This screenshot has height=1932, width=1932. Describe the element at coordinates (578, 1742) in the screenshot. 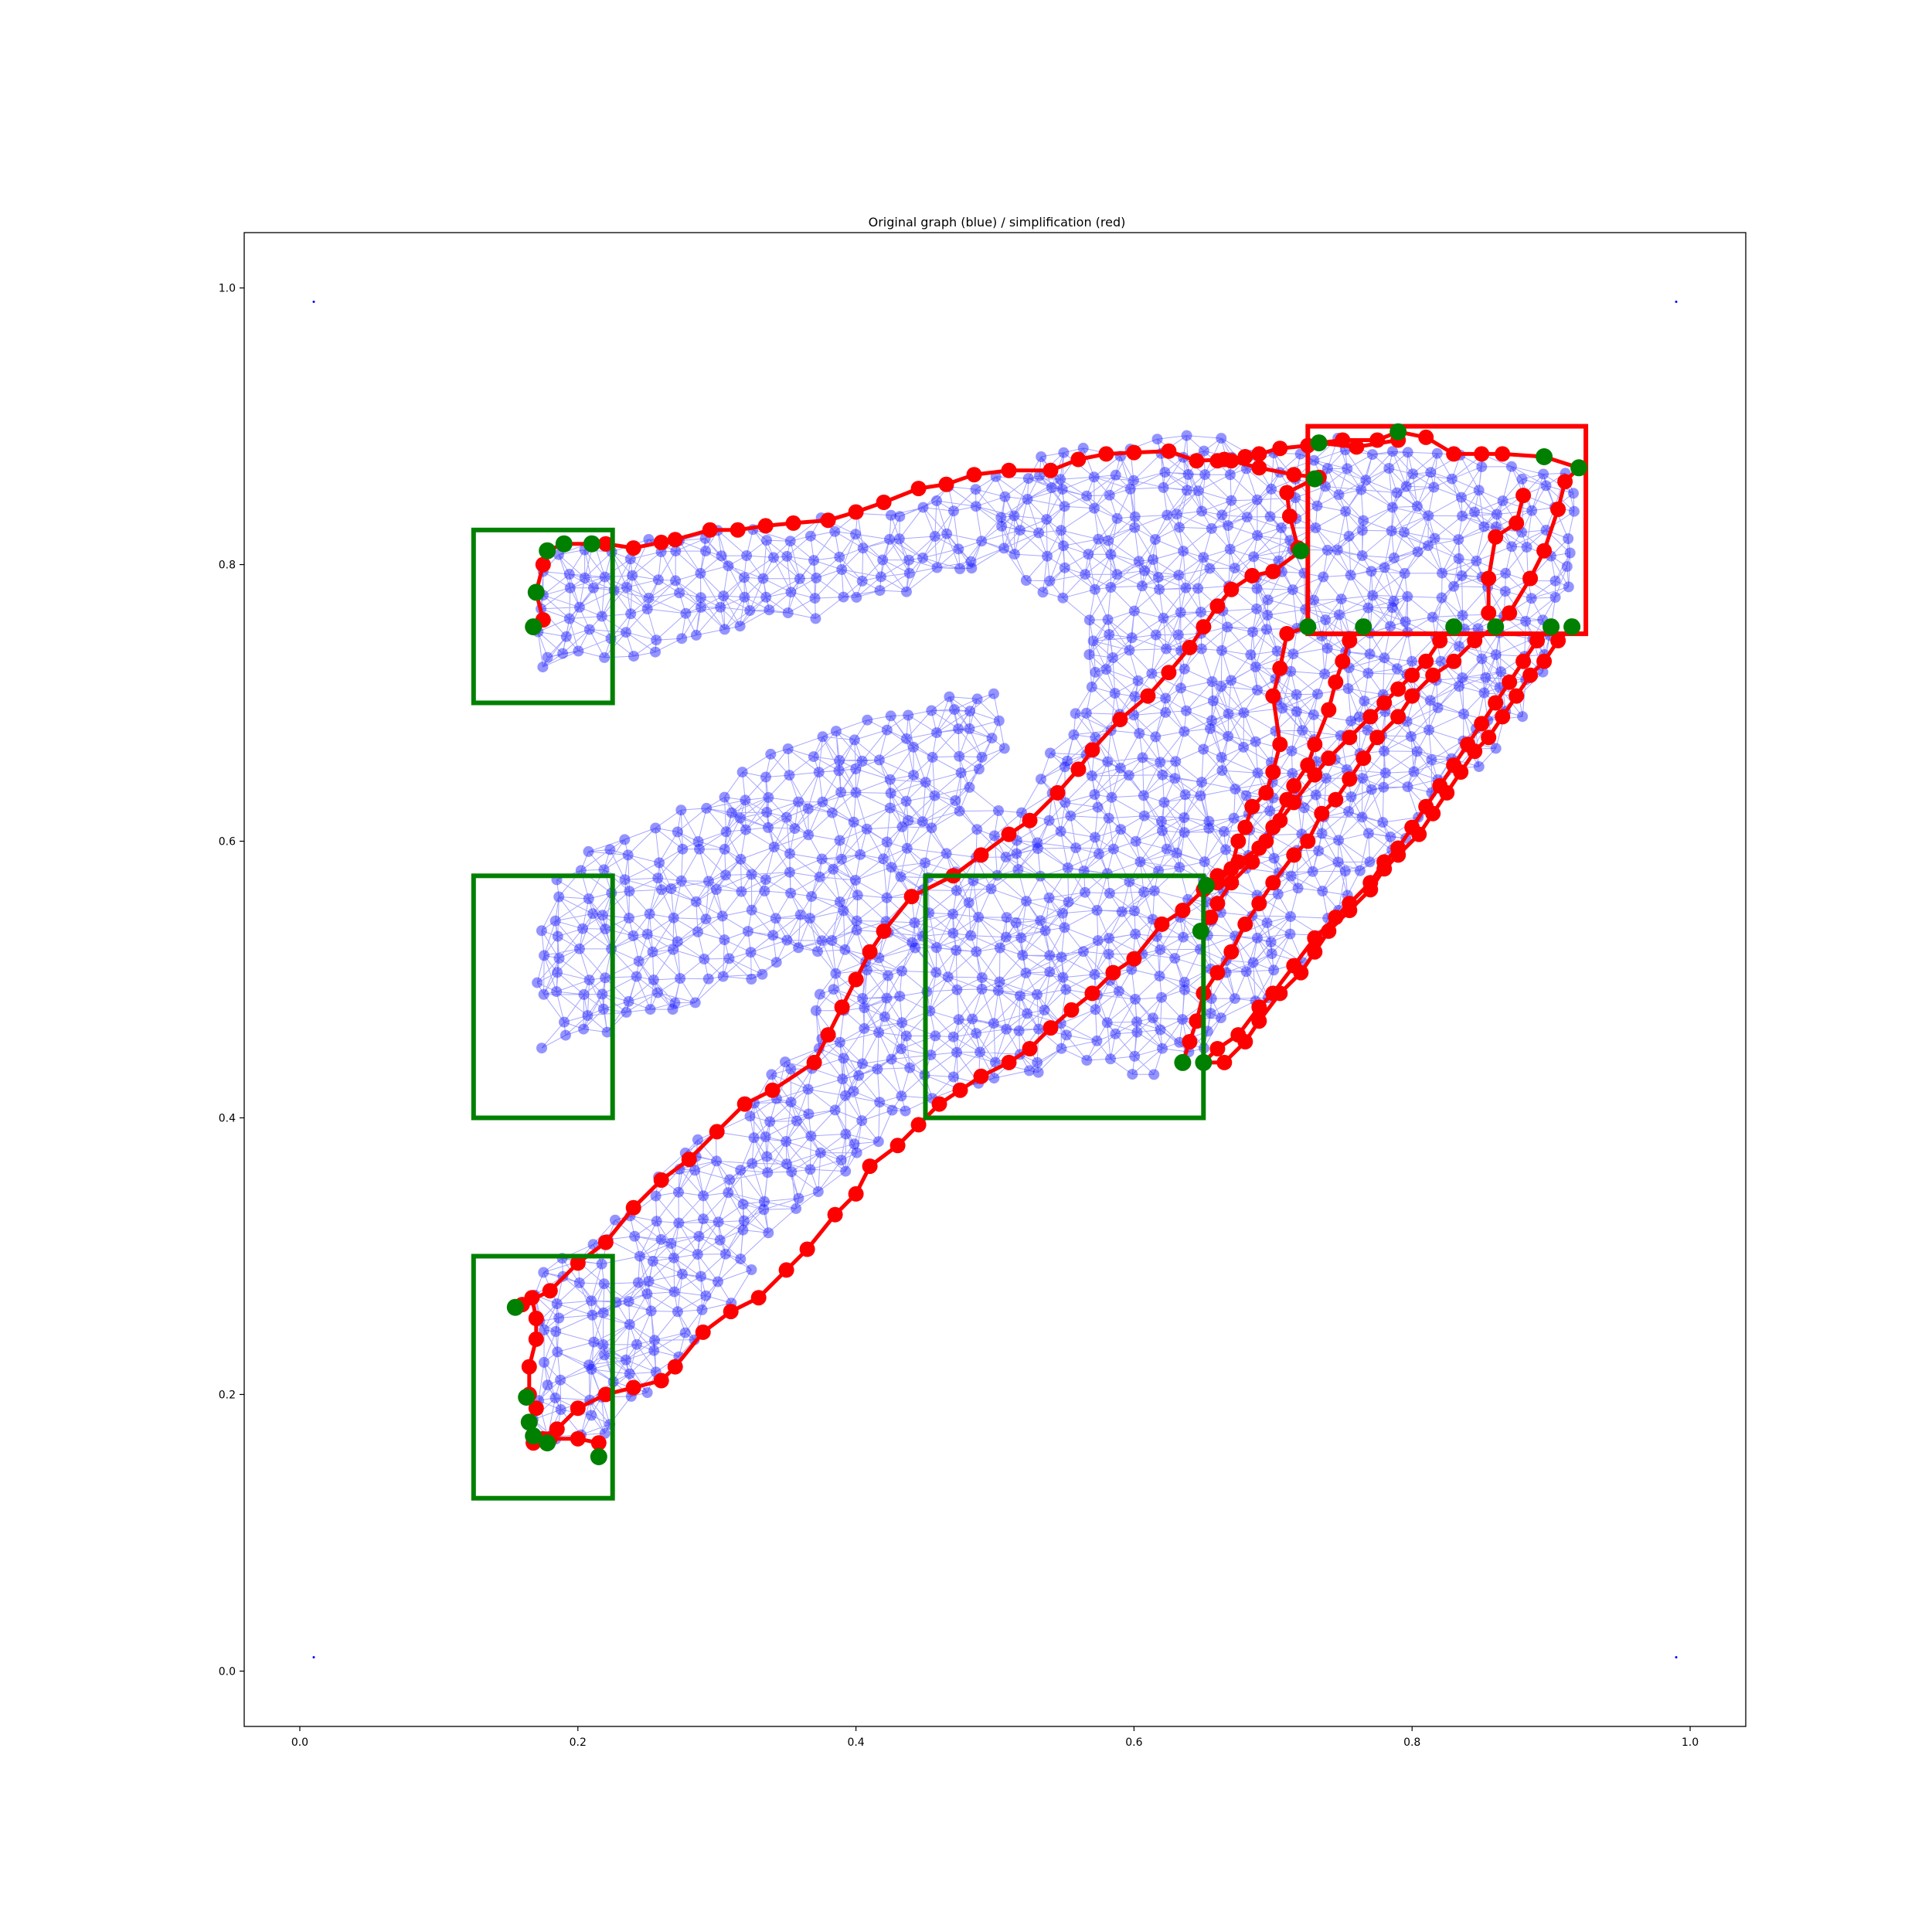

I see `x-tick-label: 0.2` at that location.